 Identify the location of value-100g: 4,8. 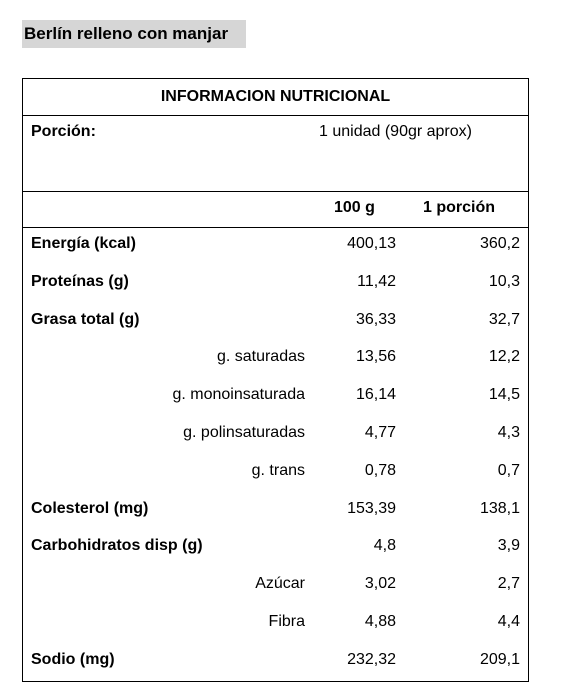
(384, 546).